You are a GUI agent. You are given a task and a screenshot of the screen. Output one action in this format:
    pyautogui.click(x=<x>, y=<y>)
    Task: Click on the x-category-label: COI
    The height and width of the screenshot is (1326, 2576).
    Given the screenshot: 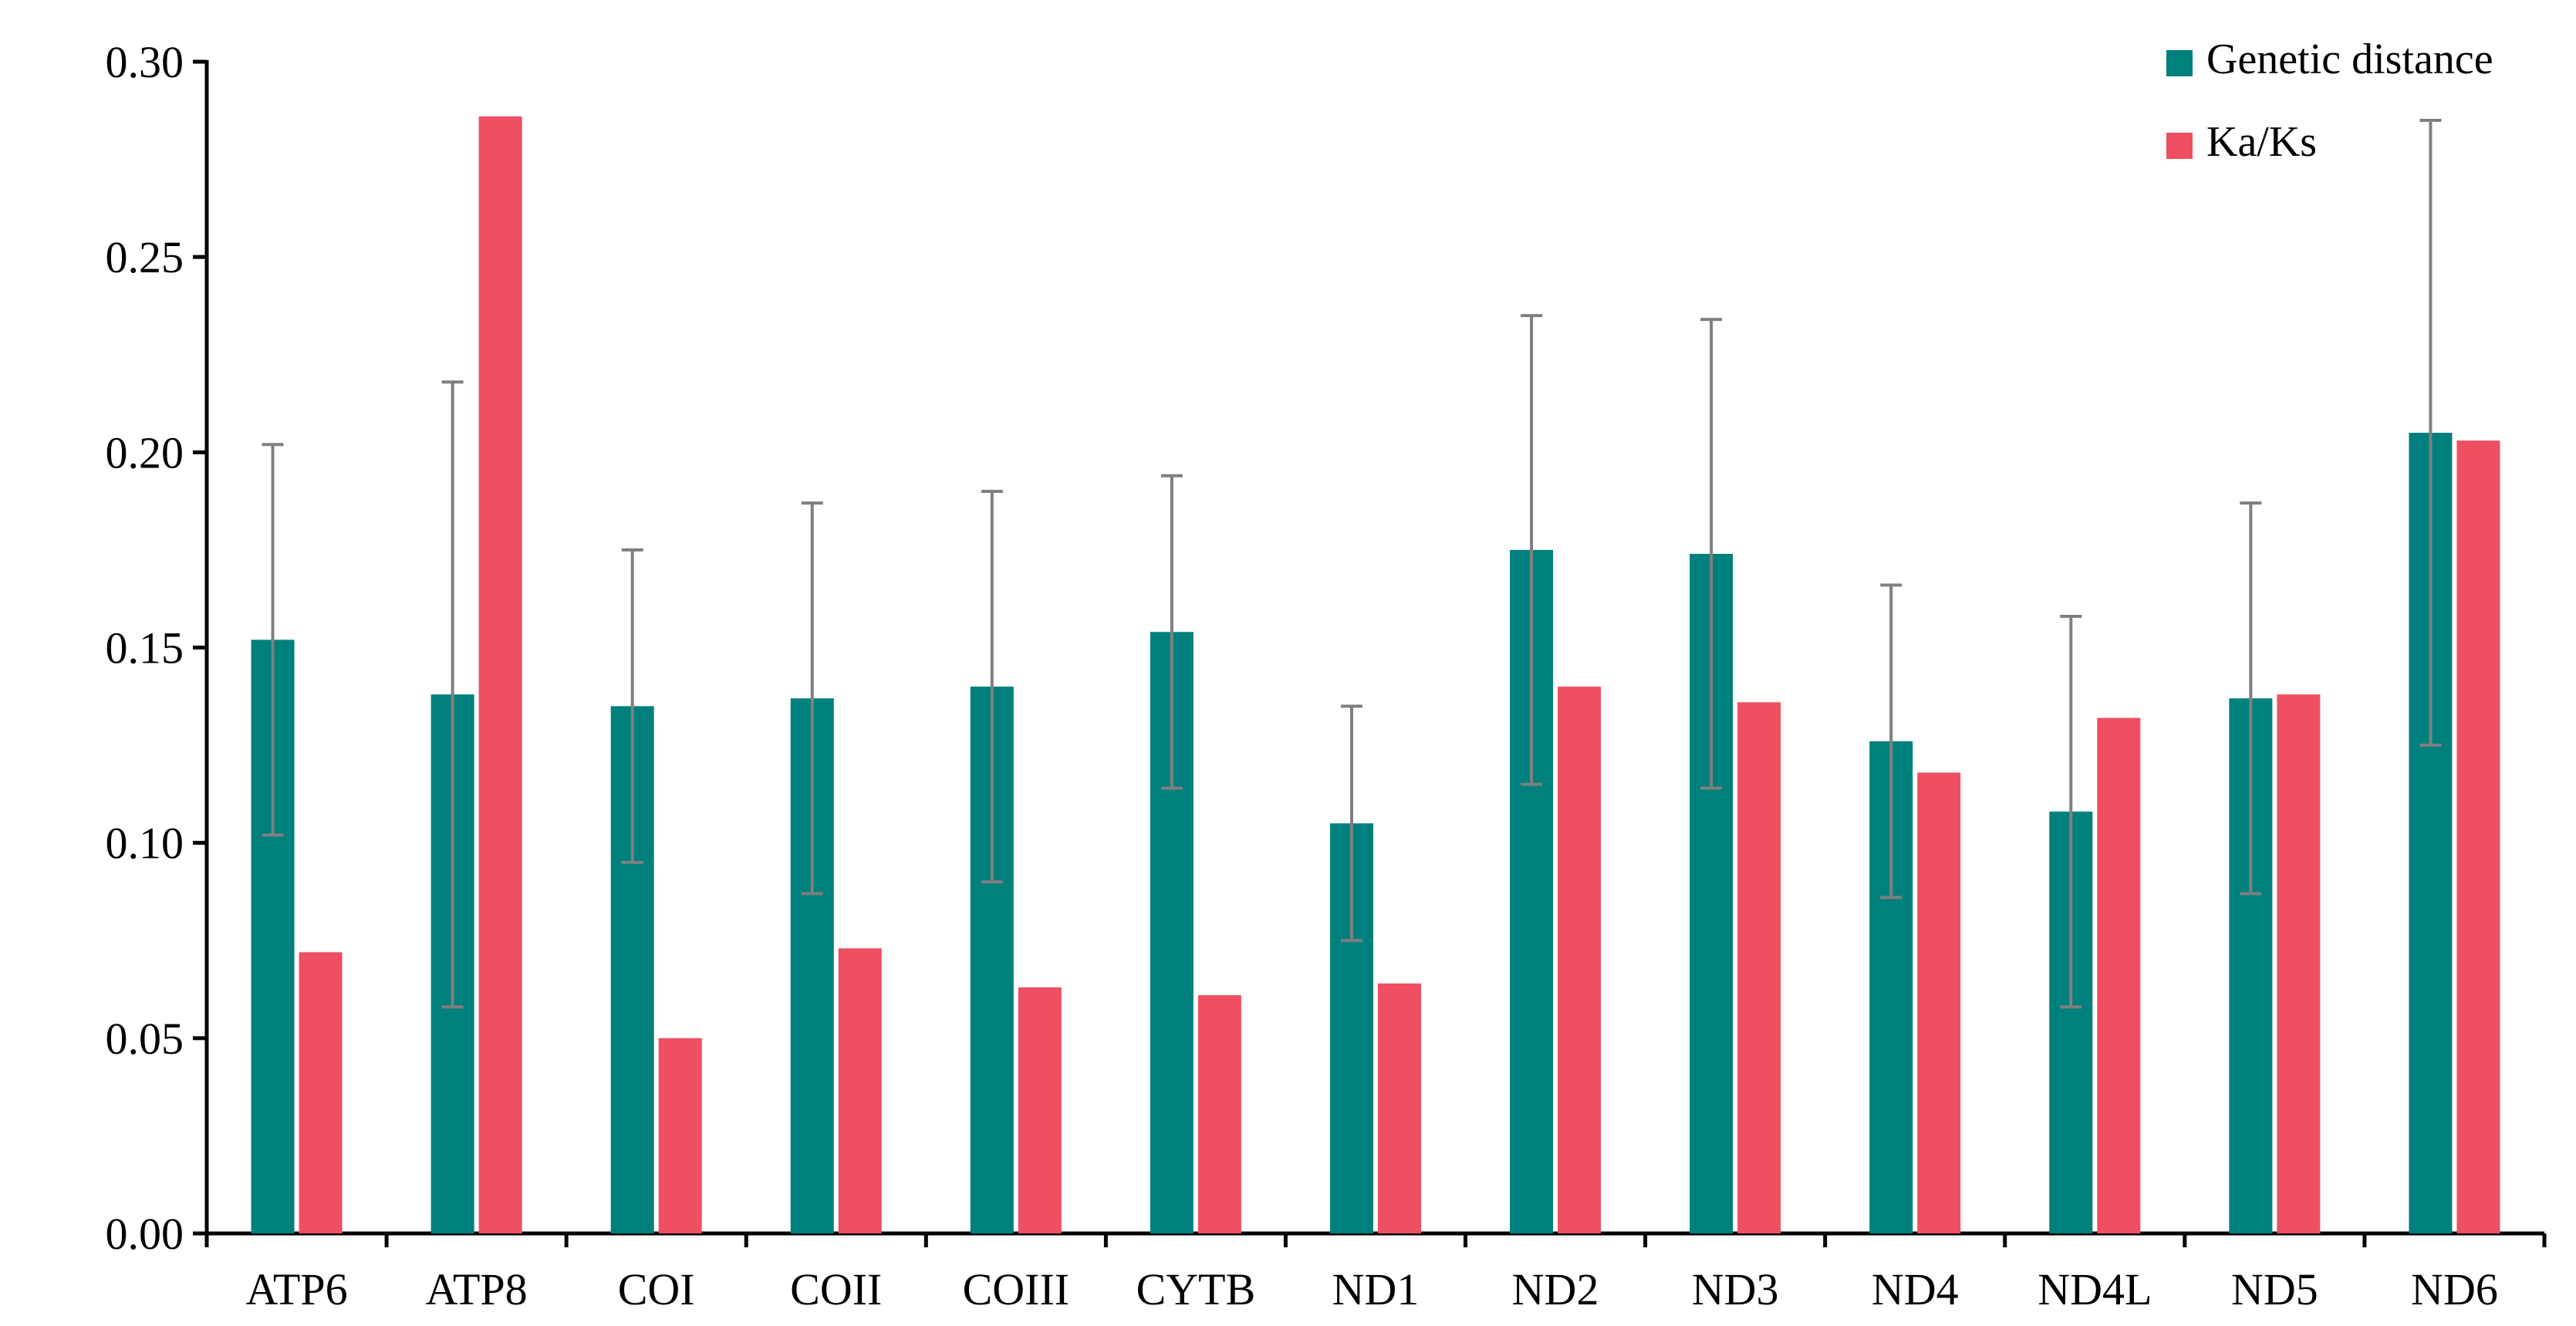 What is the action you would take?
    pyautogui.click(x=657, y=1289)
    